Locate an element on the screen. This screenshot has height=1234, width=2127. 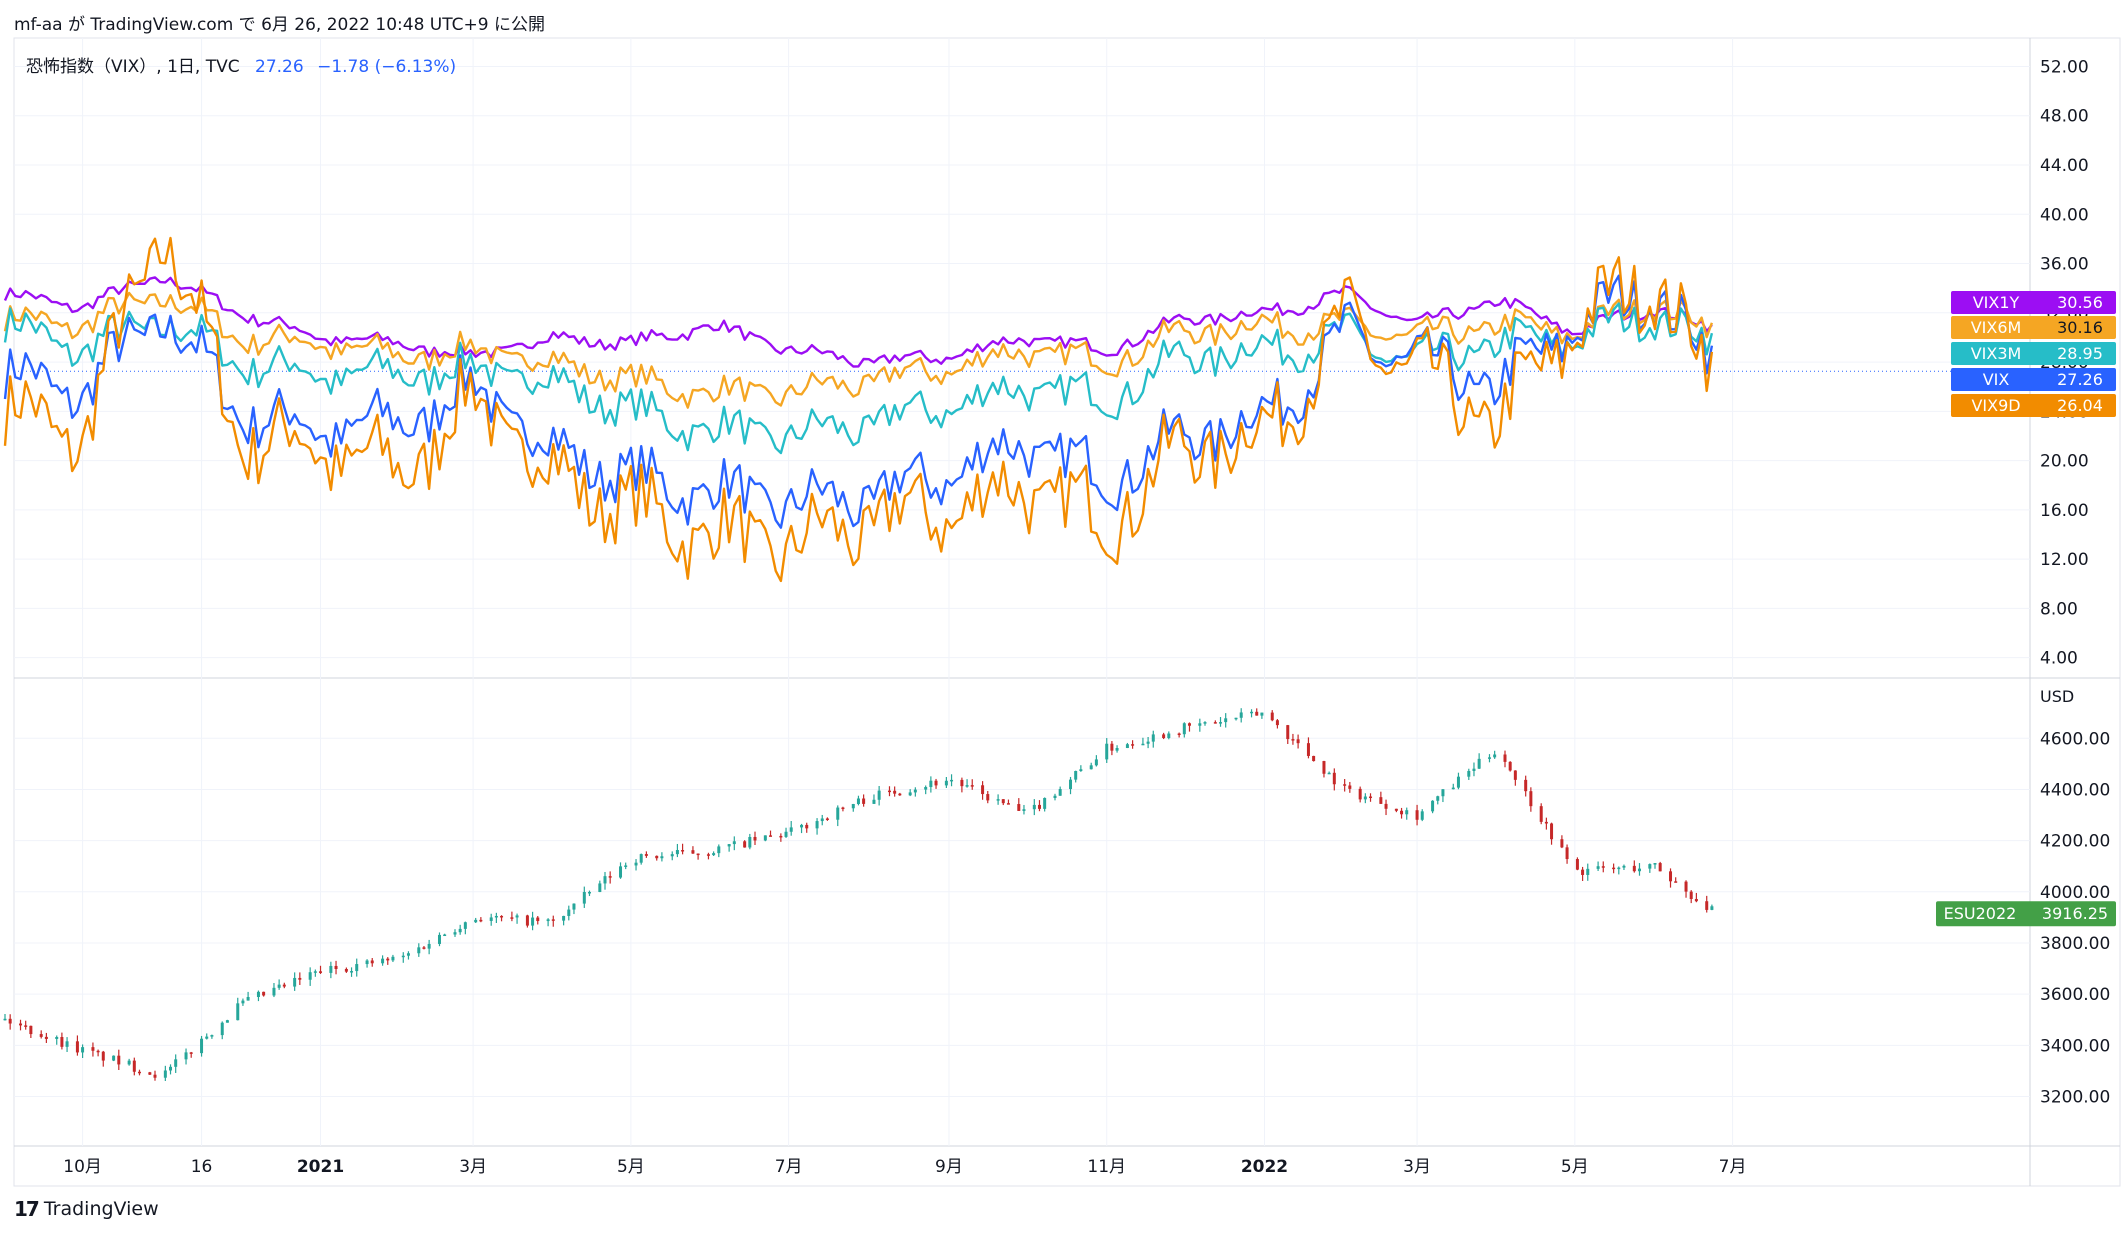
vix-legend: 恐怖指数（VIX）, 1日, TVC 27.26 −1.78 (−6.13%) is located at coordinates (241, 64).